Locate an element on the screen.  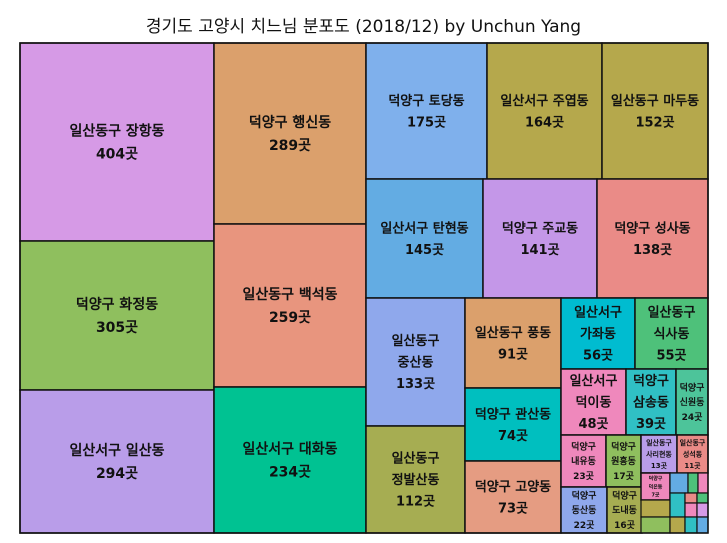
cell-value-label: 133곳 is located at coordinates (415, 384).